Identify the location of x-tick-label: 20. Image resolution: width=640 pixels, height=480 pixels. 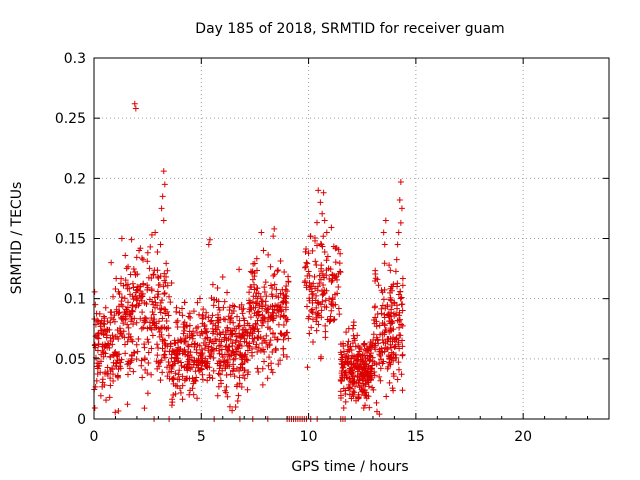
(523, 437).